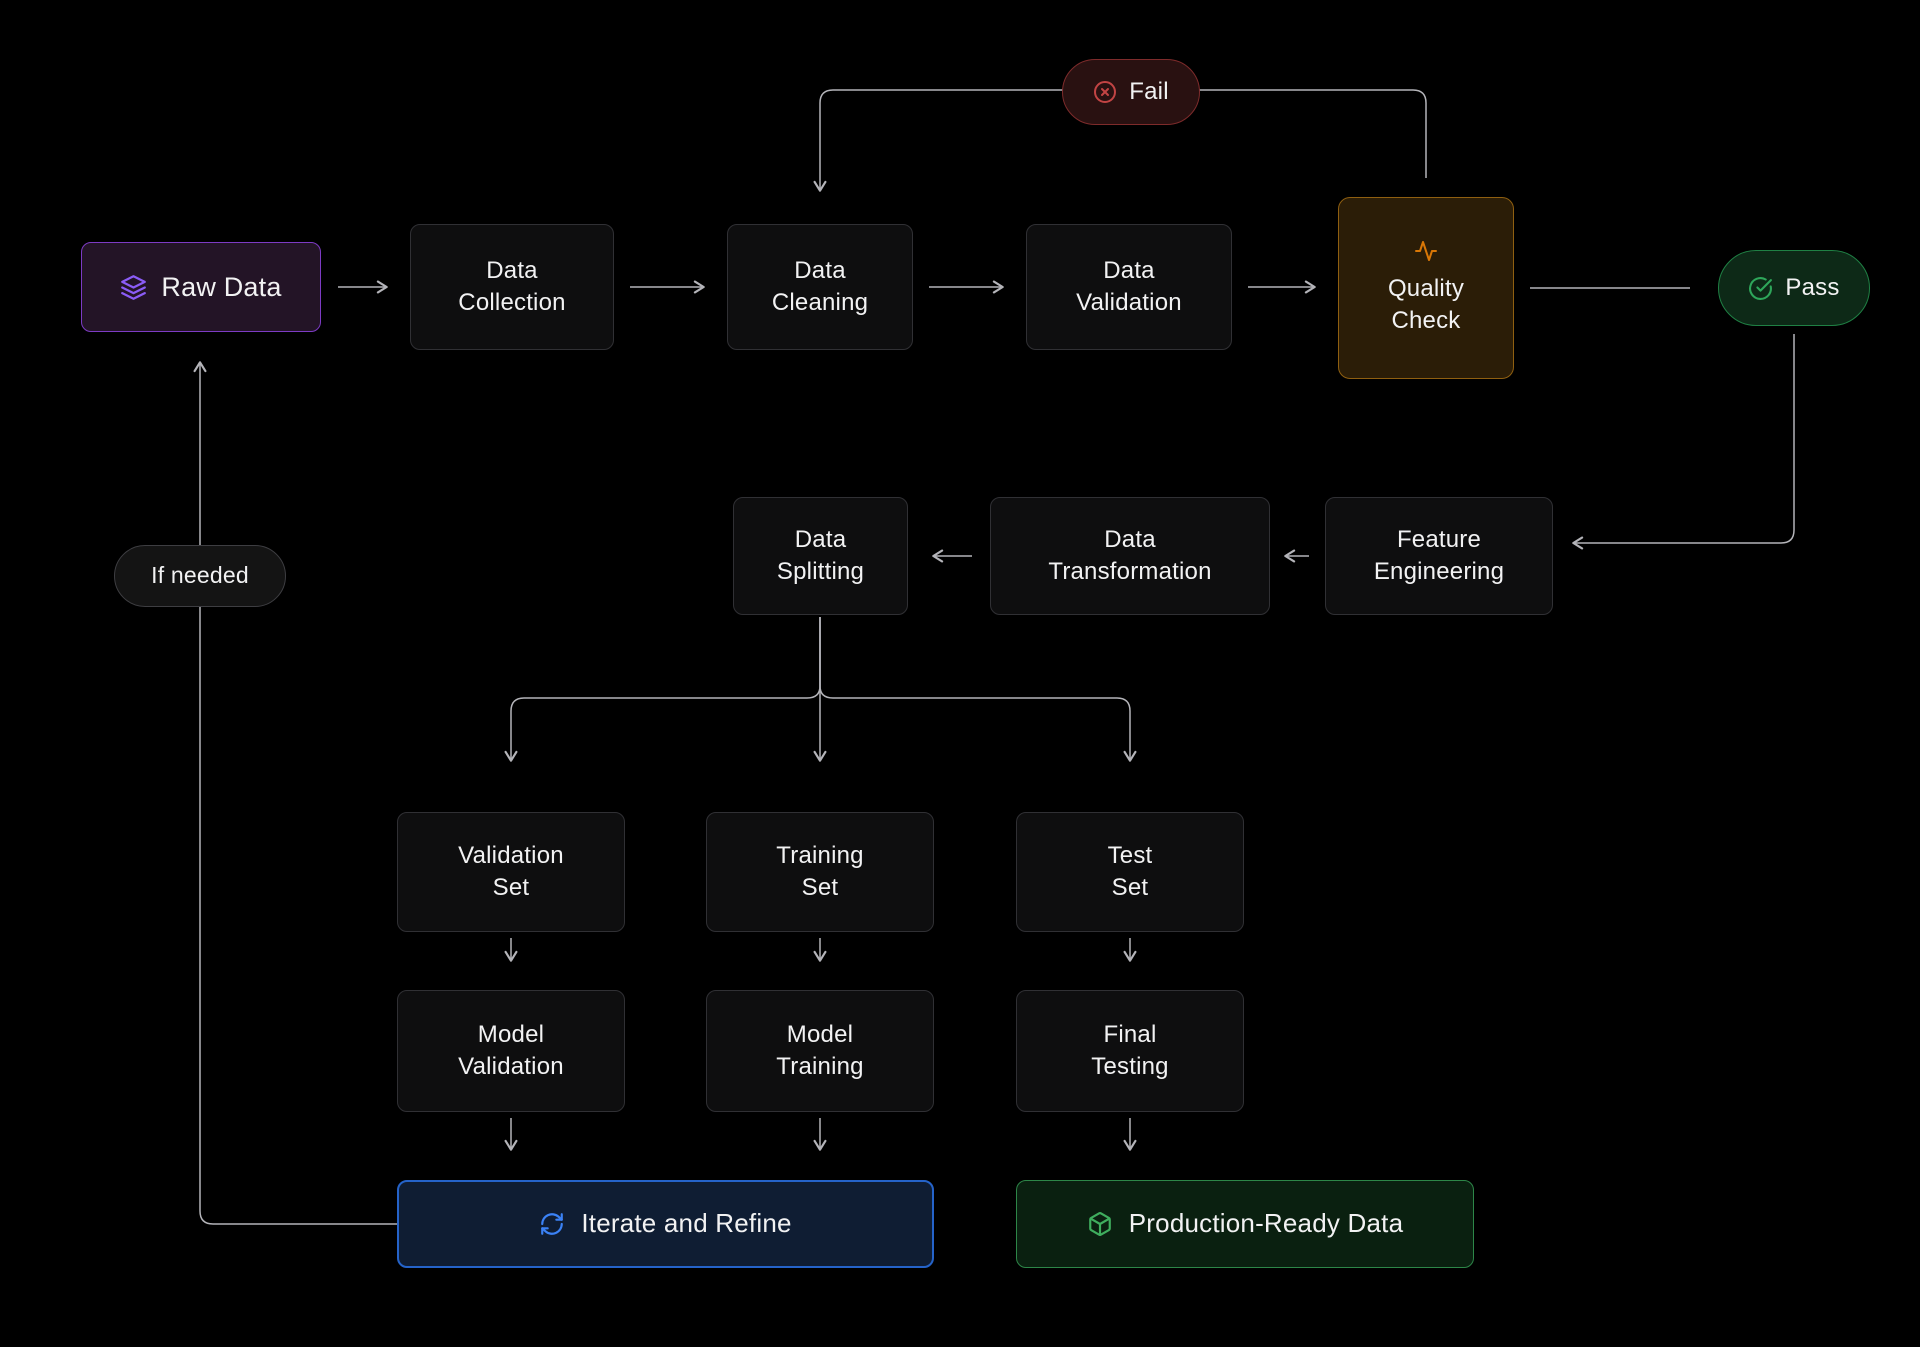 This screenshot has height=1347, width=1920. I want to click on node-label: Model Validation, so click(511, 1050).